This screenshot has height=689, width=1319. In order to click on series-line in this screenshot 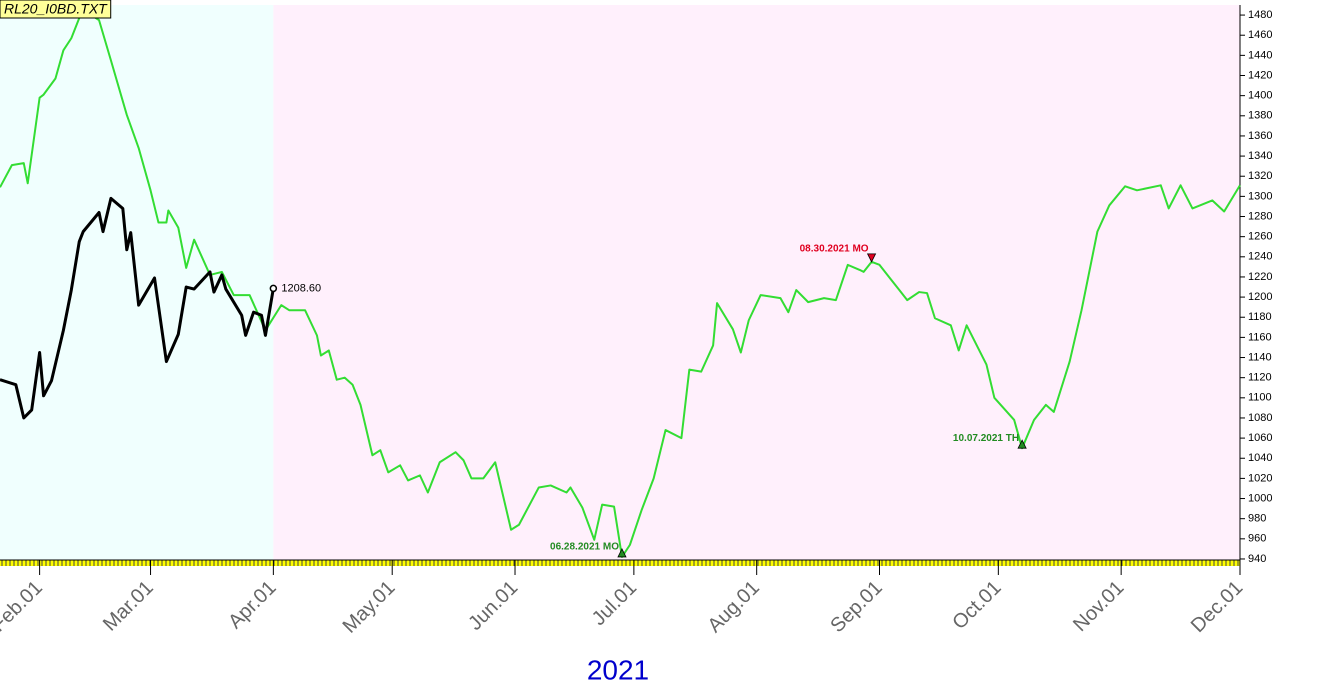, I will do `click(137, 308)`.